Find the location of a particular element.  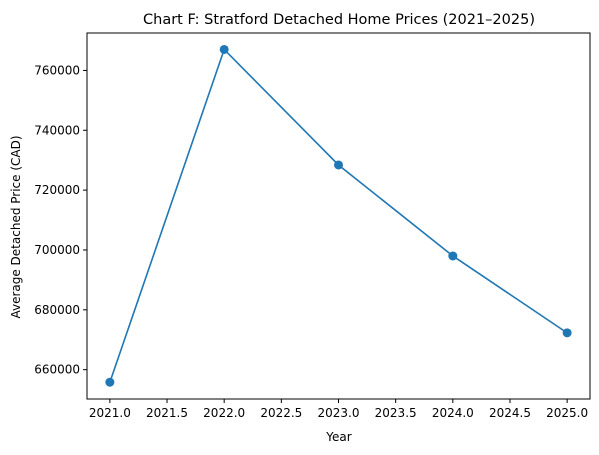

y-axis-ticks: 660000 680000 700000 720000 740000 760000 is located at coordinates (60, 220).